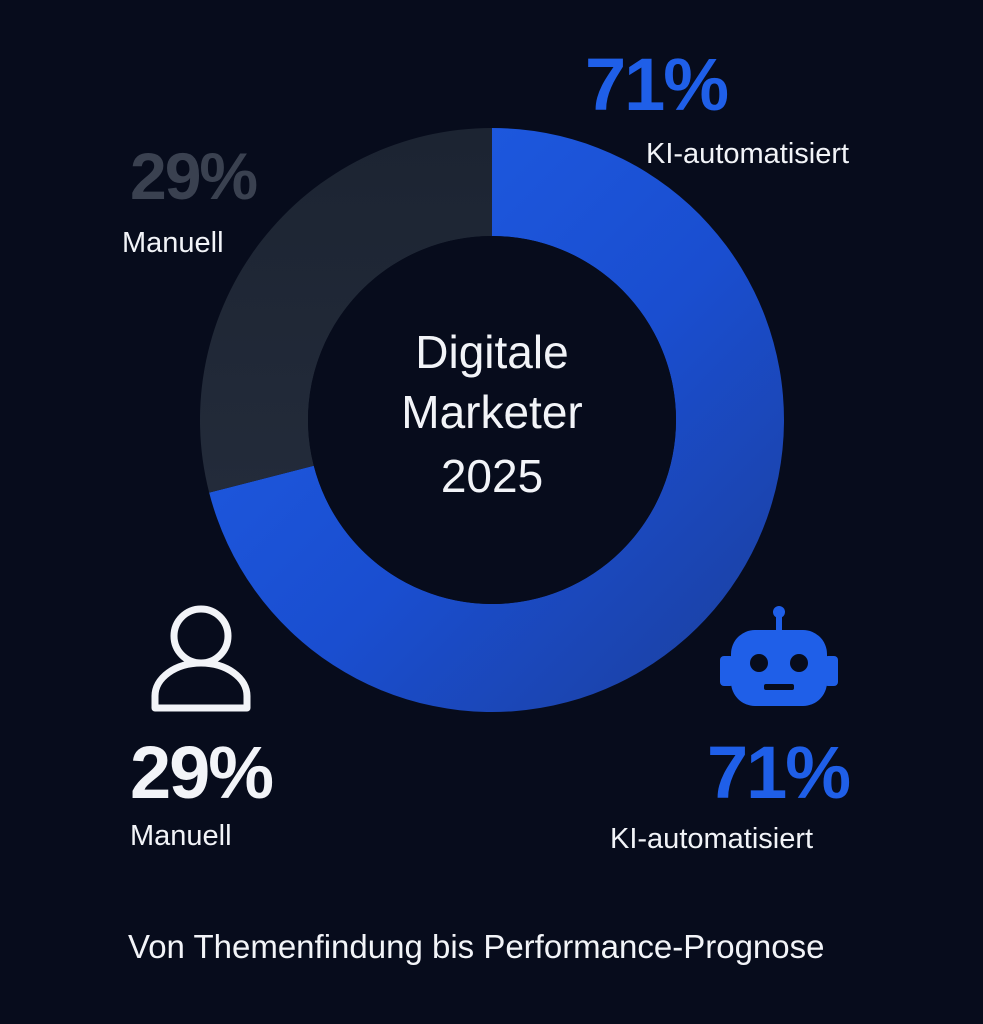  What do you see at coordinates (491, 352) in the screenshot?
I see `center-title-line-1: Digitale` at bounding box center [491, 352].